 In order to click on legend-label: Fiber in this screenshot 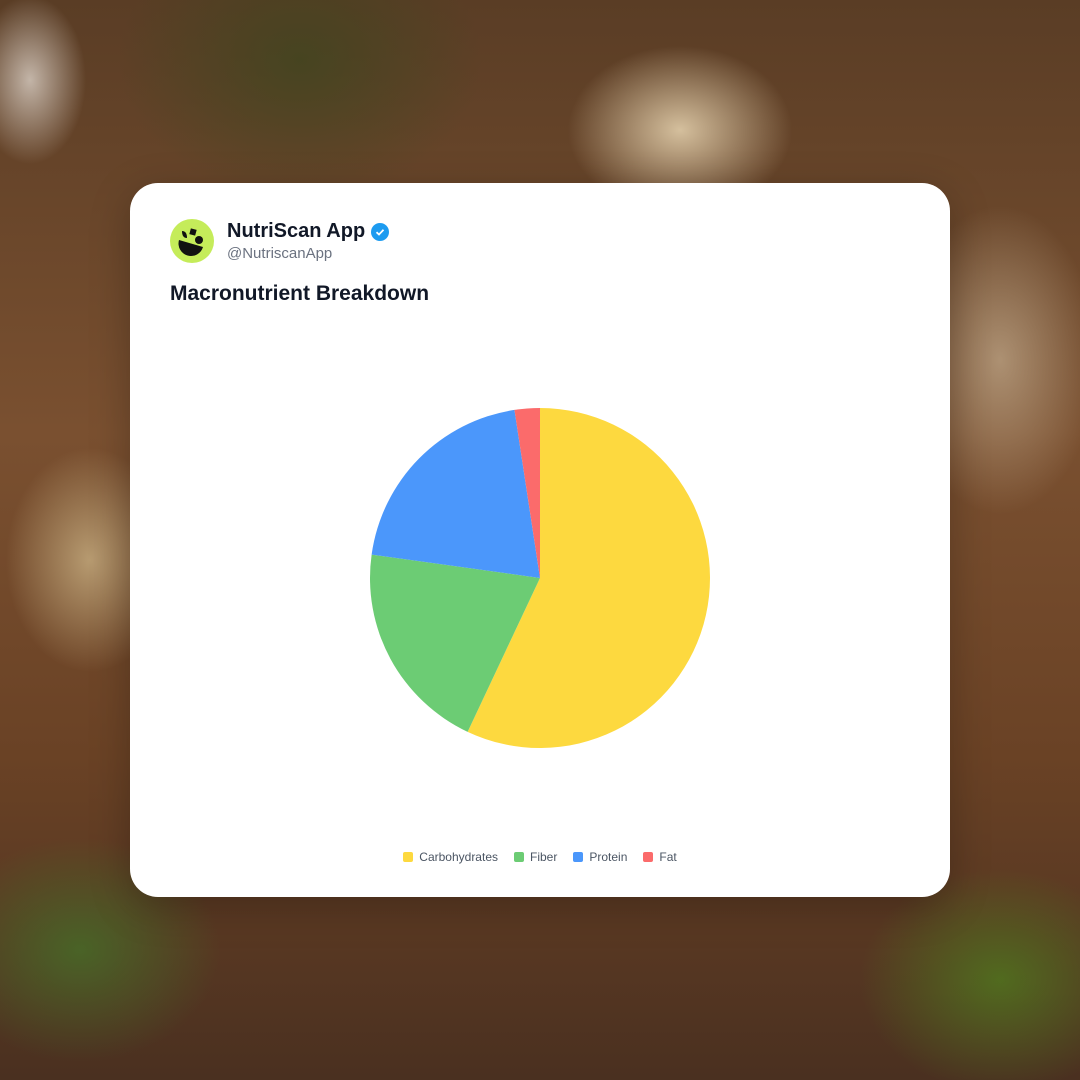, I will do `click(544, 857)`.